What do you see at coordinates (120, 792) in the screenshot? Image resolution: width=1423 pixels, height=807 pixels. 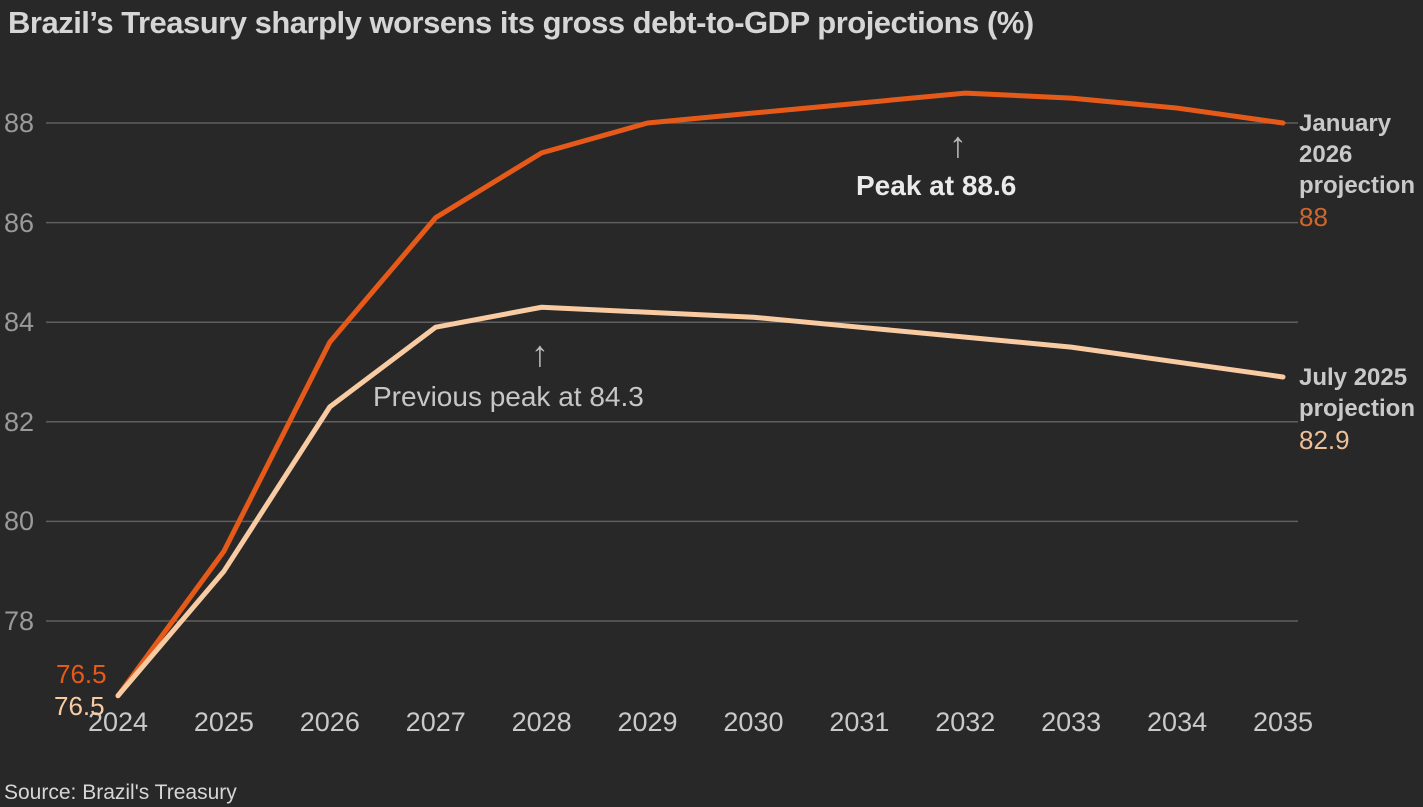 I see `source-attribution: Source: Brazil's Treasury` at bounding box center [120, 792].